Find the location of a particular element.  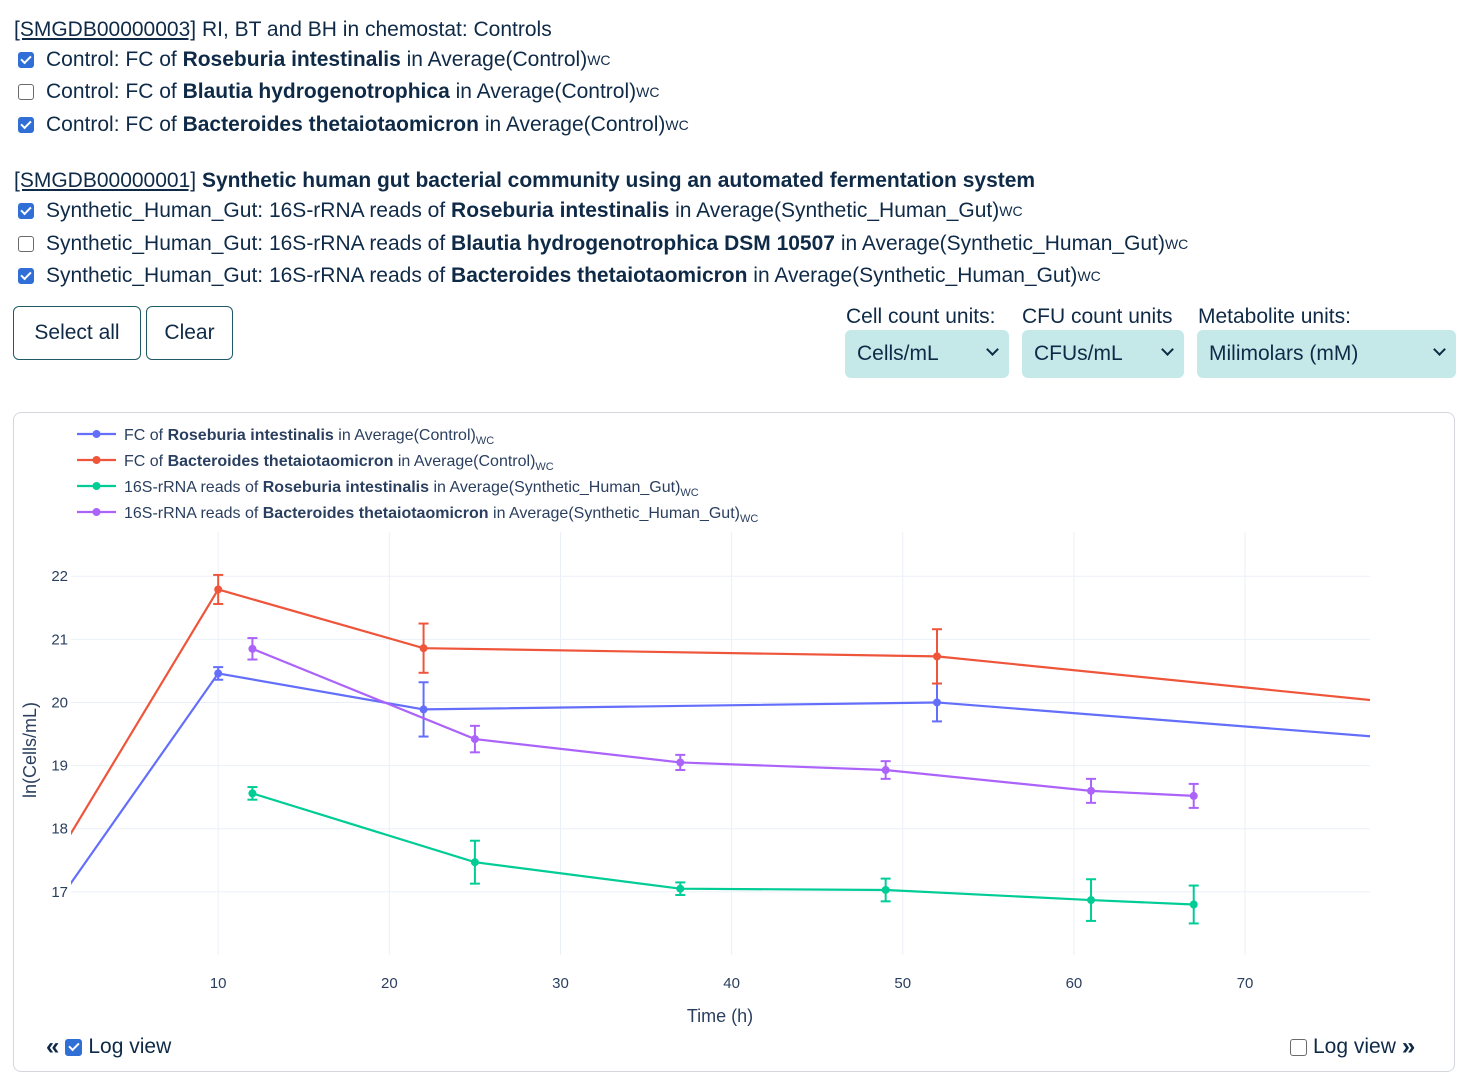

cfu-count-units-label: CFU count units is located at coordinates (1097, 316).